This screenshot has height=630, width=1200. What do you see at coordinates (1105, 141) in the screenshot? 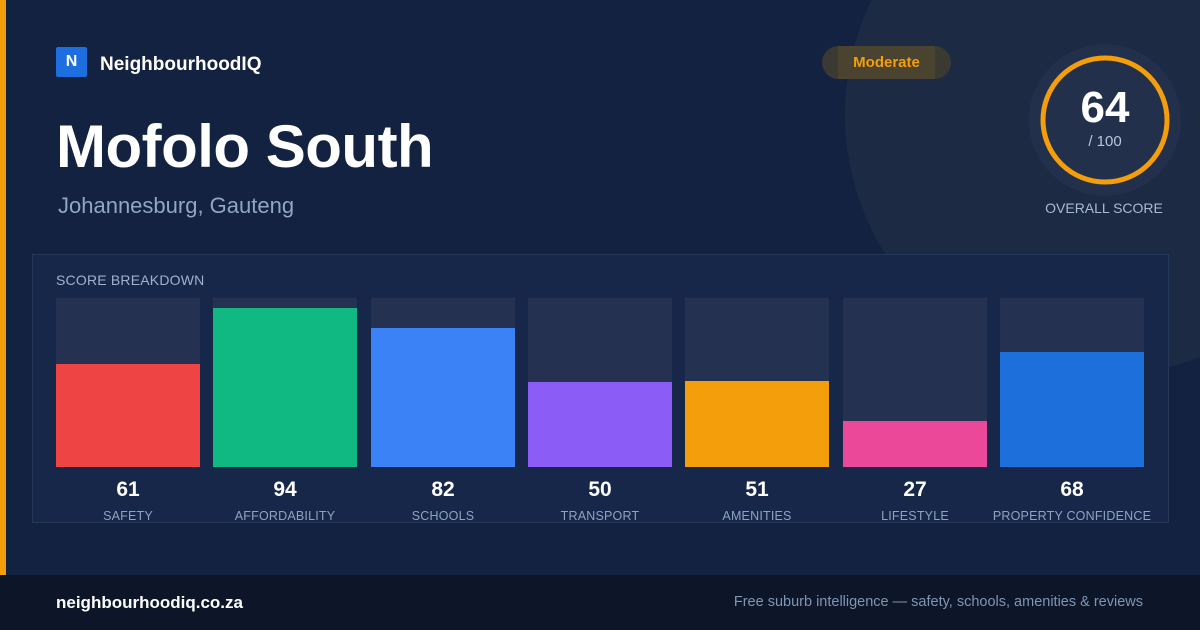
I see `overall-score-max: / 100` at bounding box center [1105, 141].